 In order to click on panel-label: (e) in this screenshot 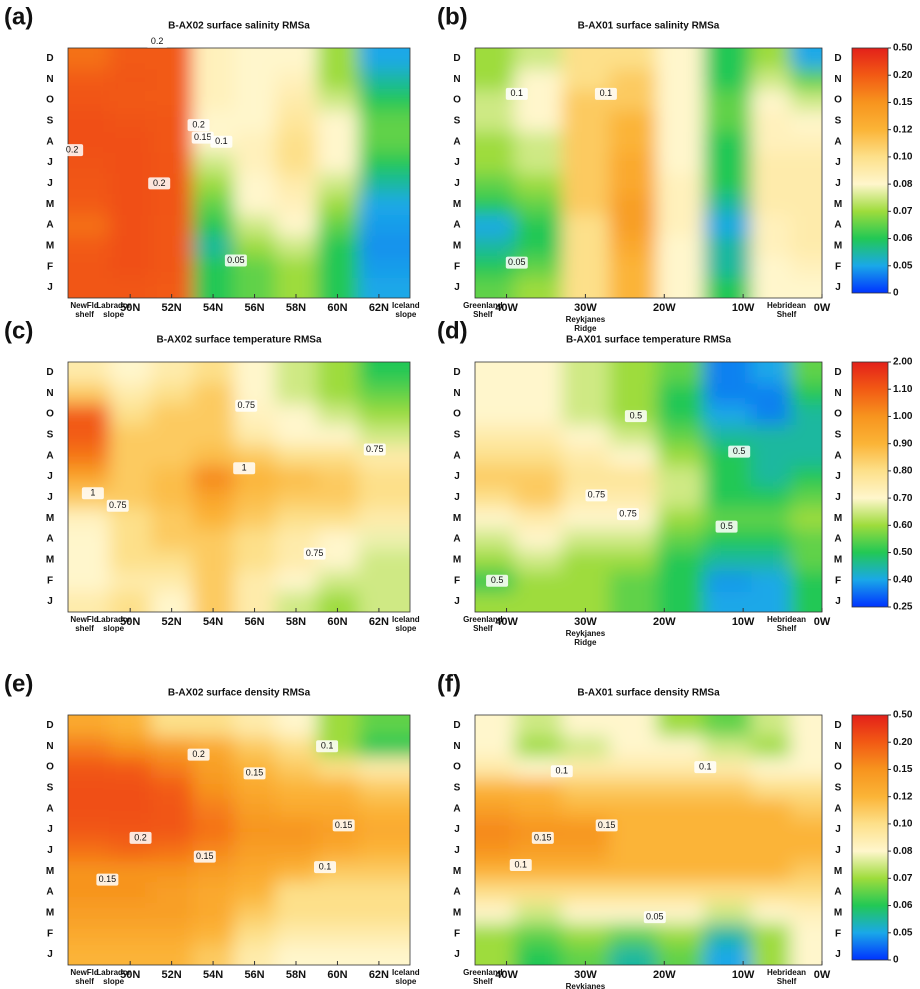, I will do `click(18, 683)`.